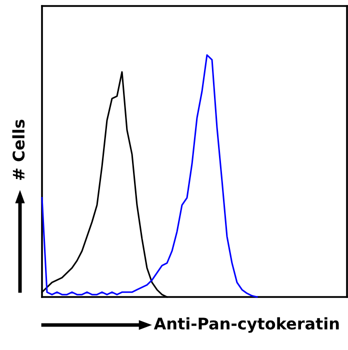  What do you see at coordinates (18, 150) in the screenshot?
I see `y-axis-title: # Cells` at bounding box center [18, 150].